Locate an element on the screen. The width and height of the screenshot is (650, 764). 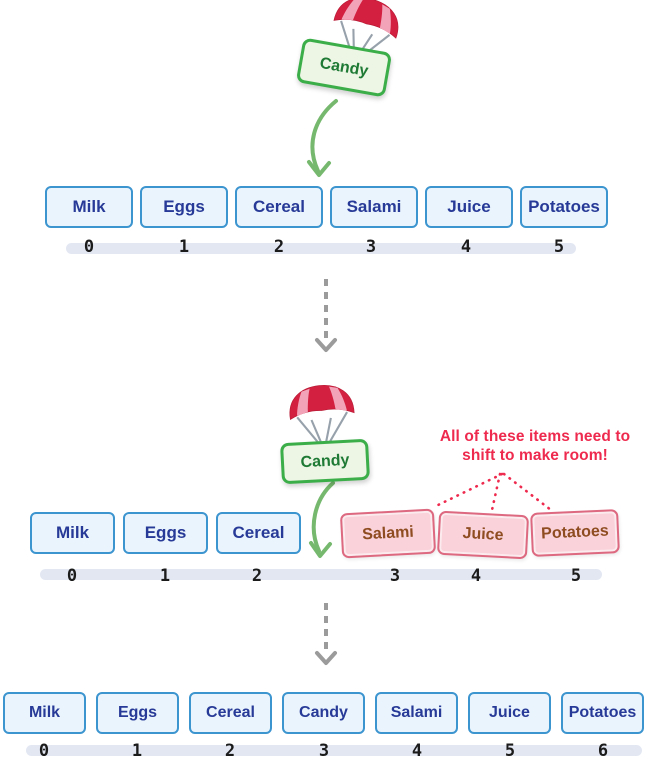
array-item-candy: Candy is located at coordinates (323, 713).